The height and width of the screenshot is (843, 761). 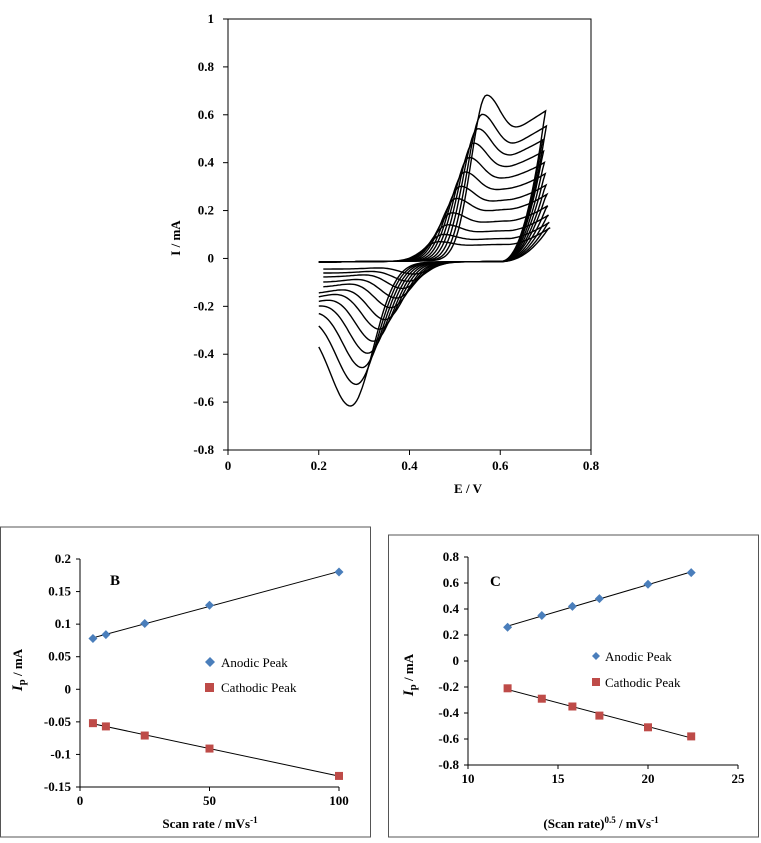 What do you see at coordinates (339, 800) in the screenshot?
I see `panel-b-x-tick-label: 100` at bounding box center [339, 800].